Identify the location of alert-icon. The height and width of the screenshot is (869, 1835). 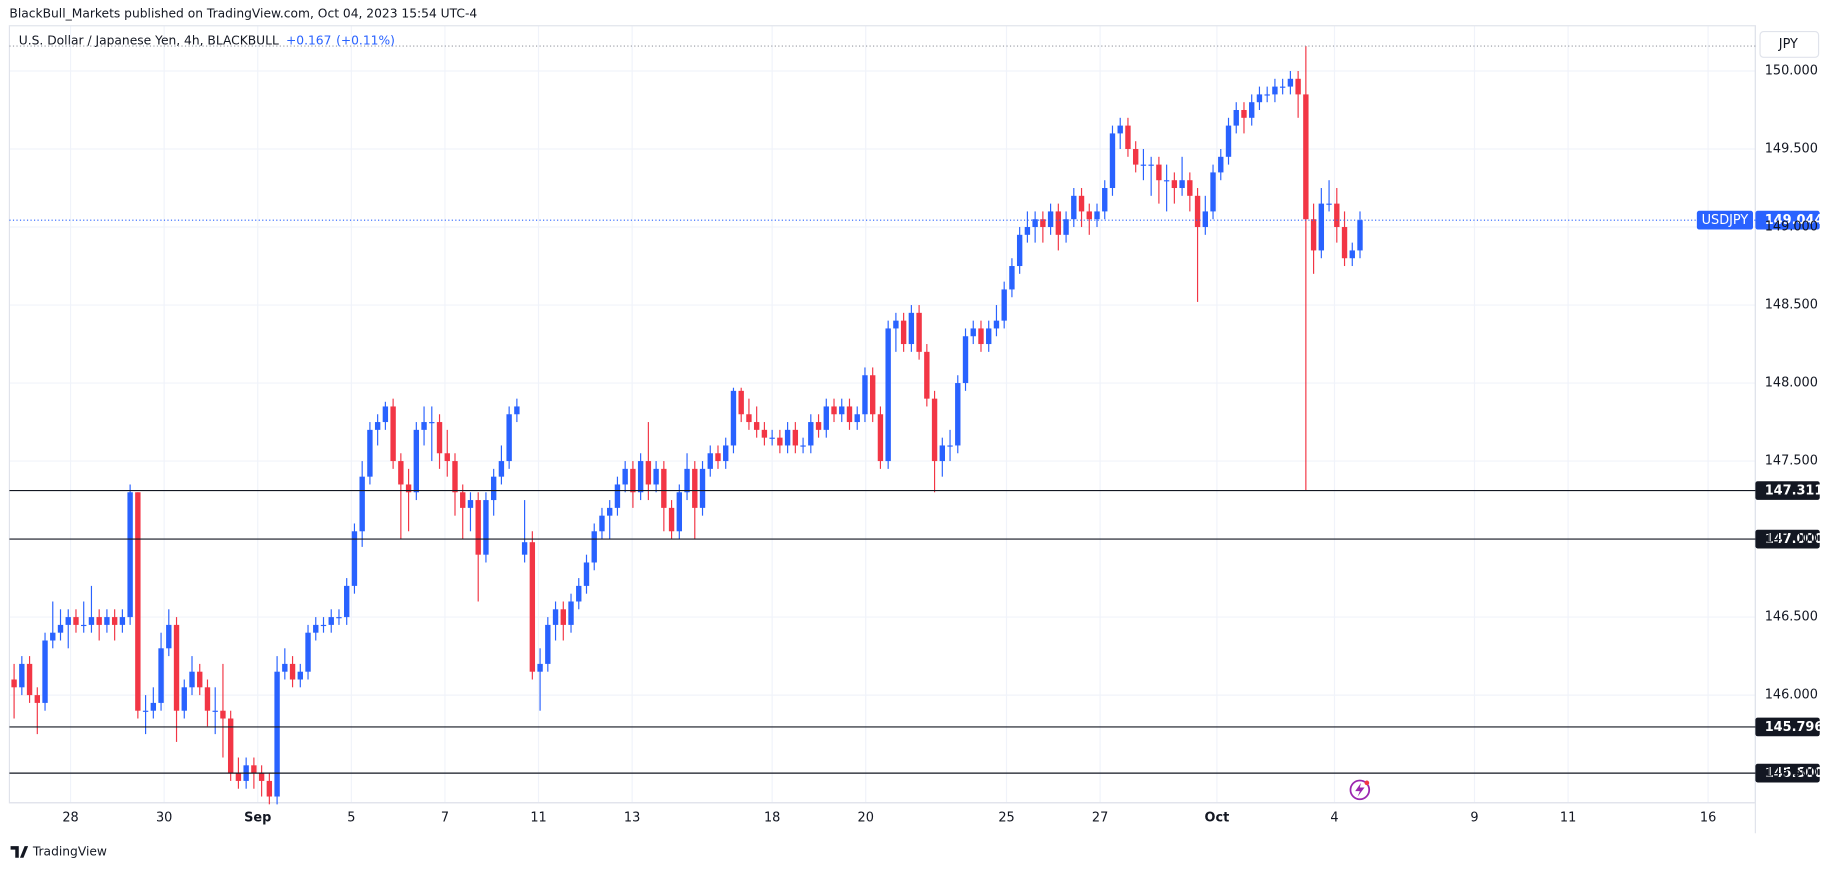
(1360, 790).